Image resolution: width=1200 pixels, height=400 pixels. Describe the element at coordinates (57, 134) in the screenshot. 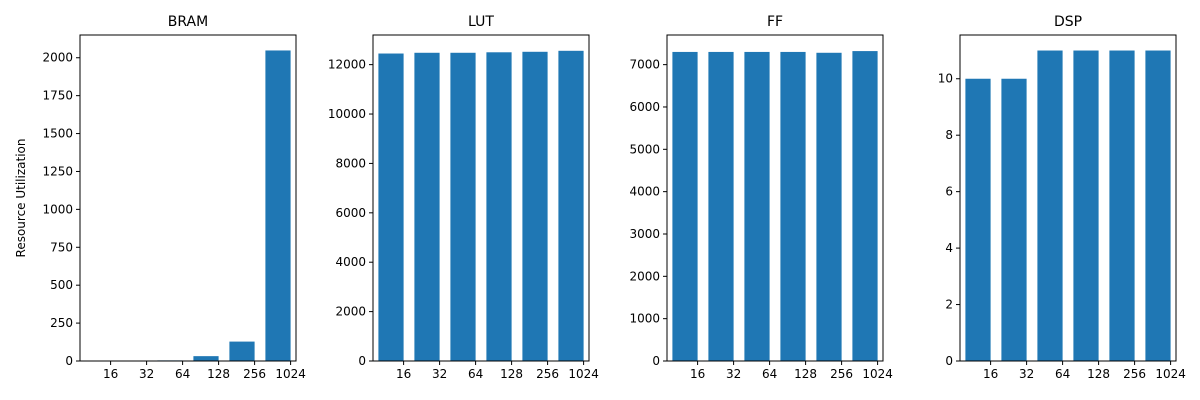

I see `y-tick-label: 1500` at that location.